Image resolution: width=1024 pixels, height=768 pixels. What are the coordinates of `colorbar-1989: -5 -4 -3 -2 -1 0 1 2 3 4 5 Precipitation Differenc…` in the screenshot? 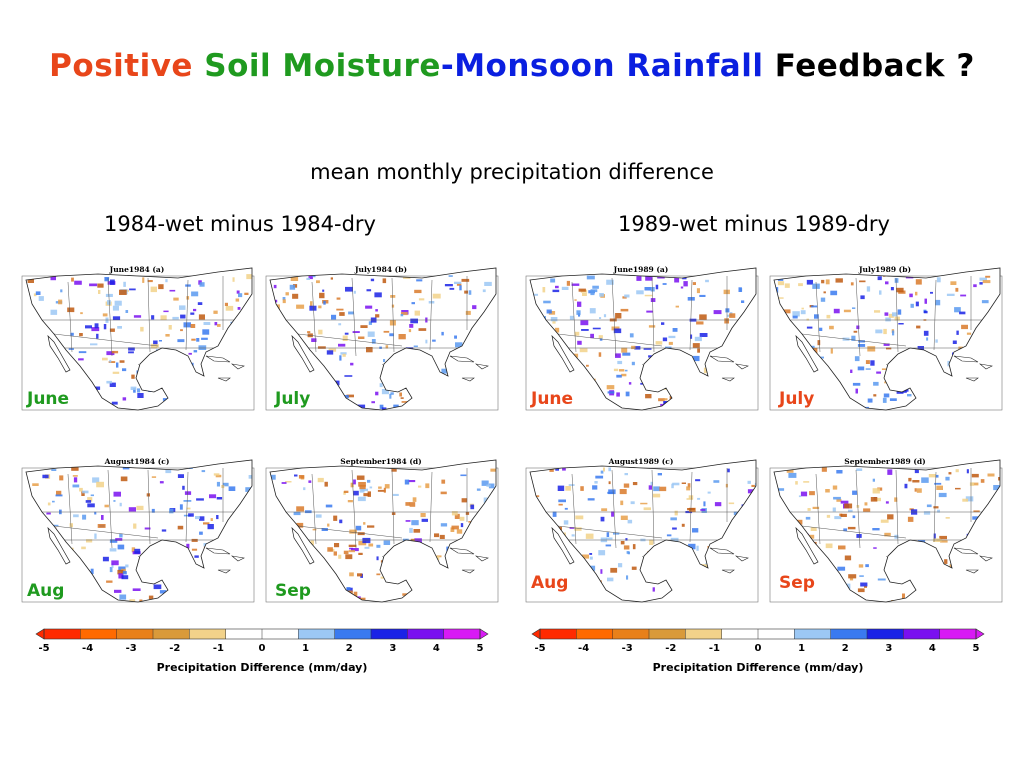 It's located at (758, 656).